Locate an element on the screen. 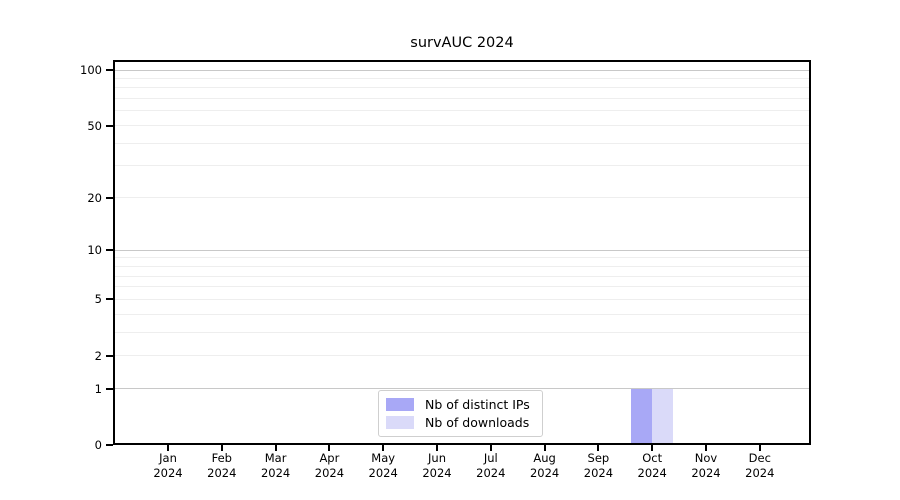 Image resolution: width=900 pixels, height=500 pixels. legend: Nb of distinct IPs Nb of downloads is located at coordinates (460, 413).